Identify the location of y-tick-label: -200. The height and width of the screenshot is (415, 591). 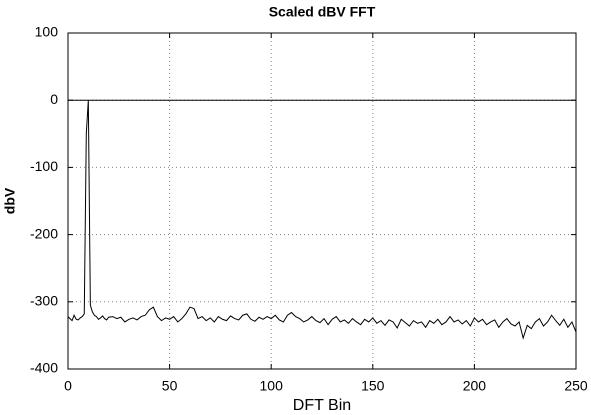
(44, 233).